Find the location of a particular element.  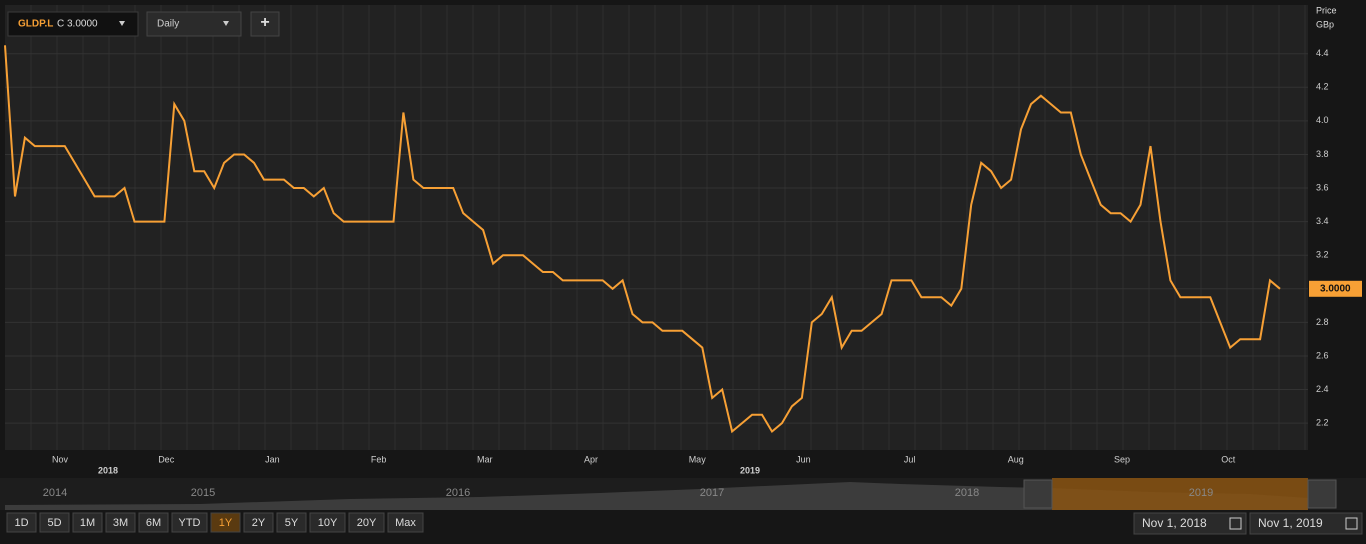

x-year-label: 2019 is located at coordinates (750, 470).